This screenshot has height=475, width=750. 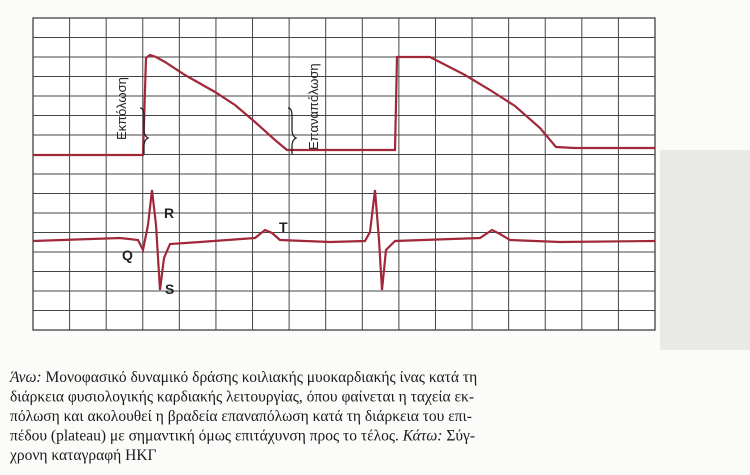 I want to click on depolarization-label: Εκπόλωση, so click(x=121, y=108).